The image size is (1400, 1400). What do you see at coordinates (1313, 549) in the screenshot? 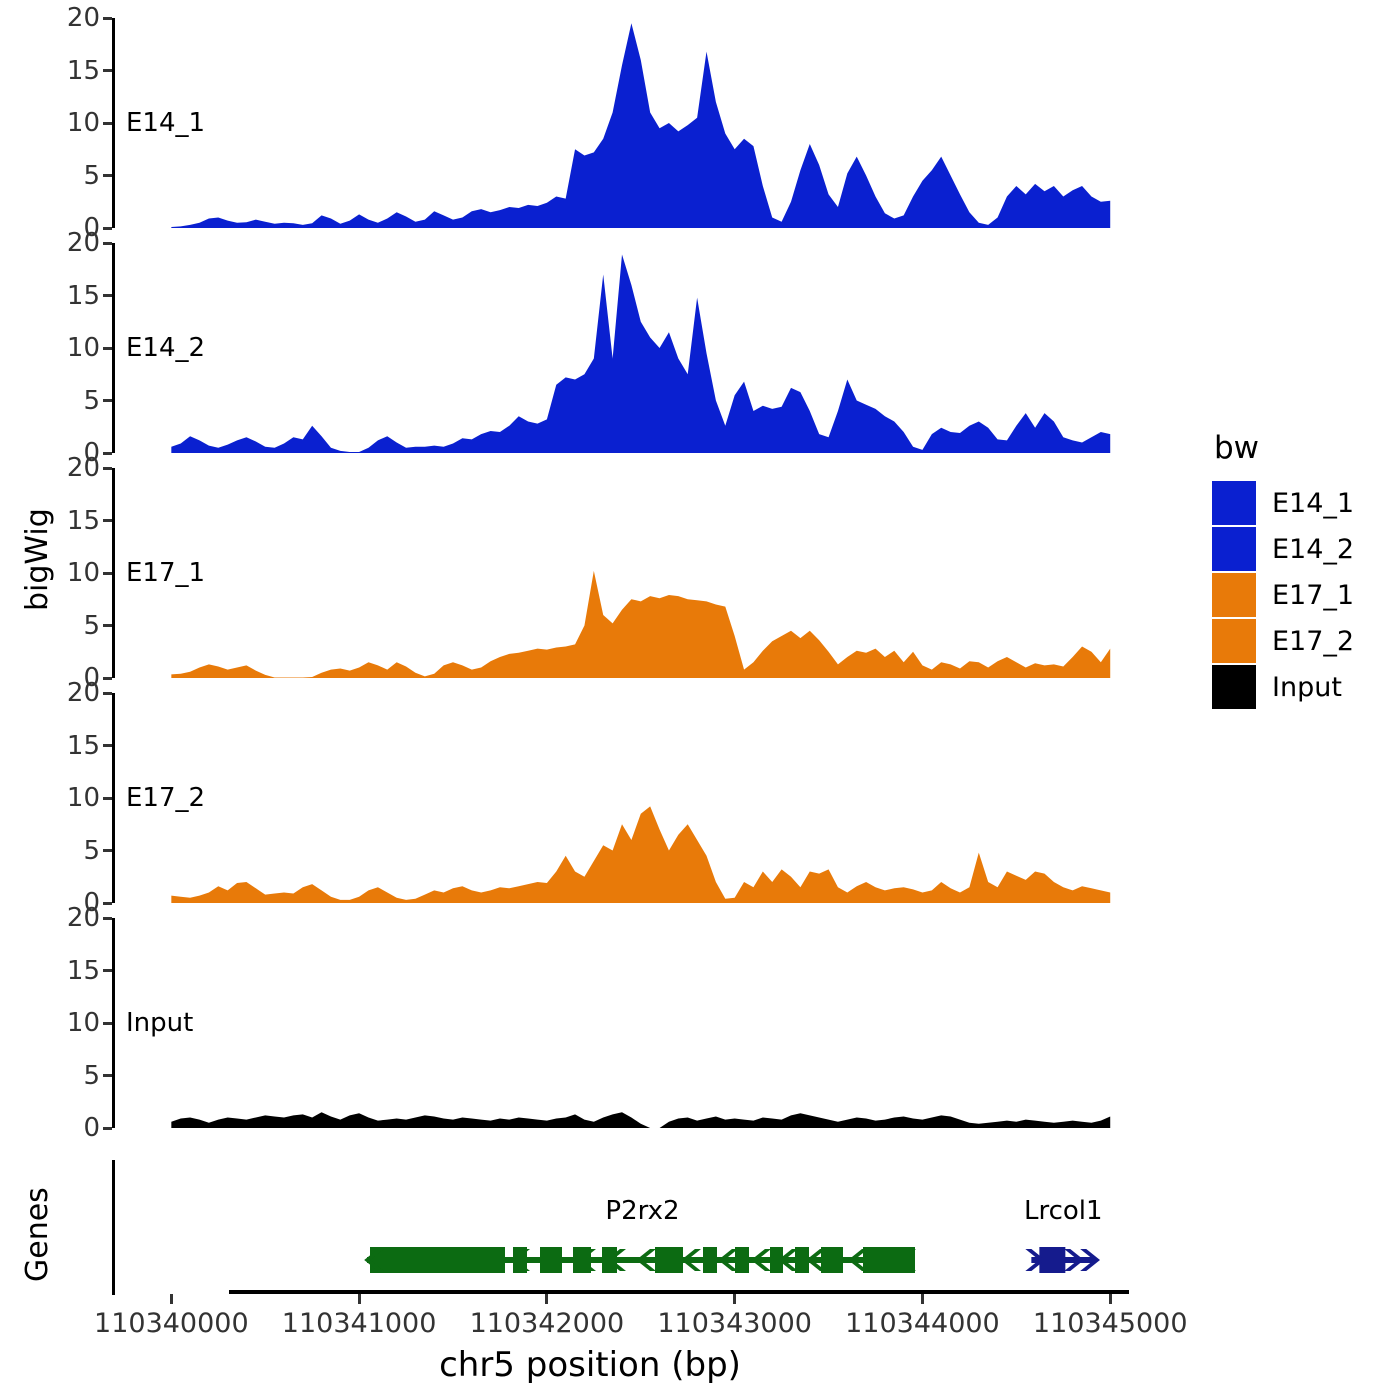
I see `legend-label: E14_2` at bounding box center [1313, 549].